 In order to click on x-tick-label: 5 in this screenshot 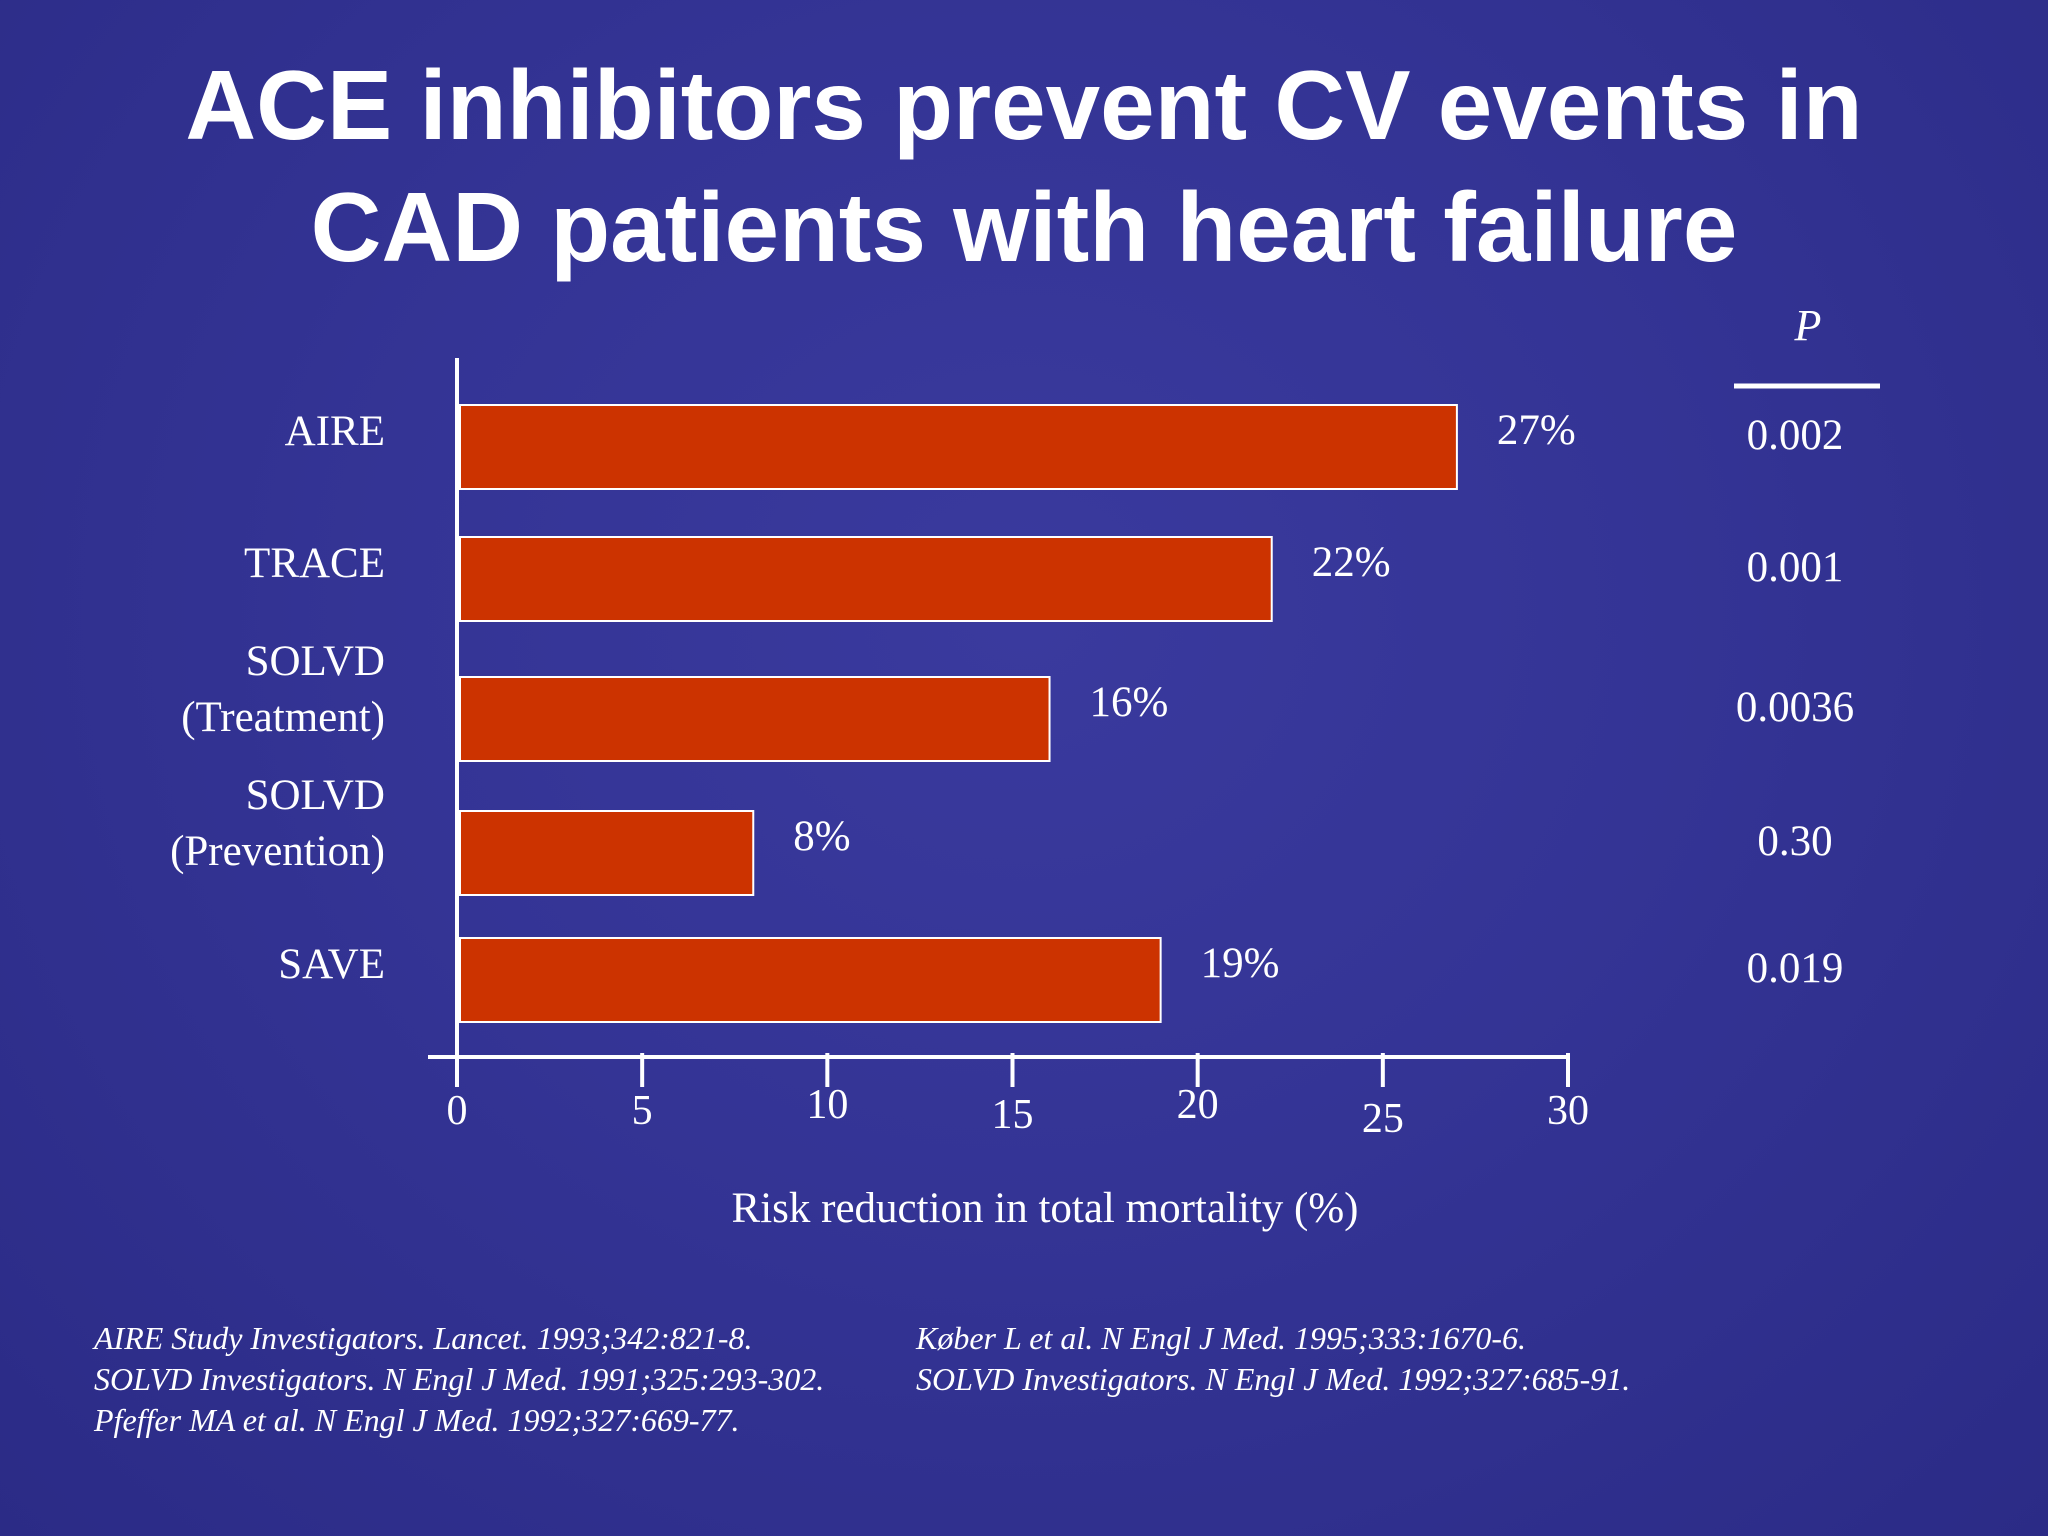, I will do `click(642, 1111)`.